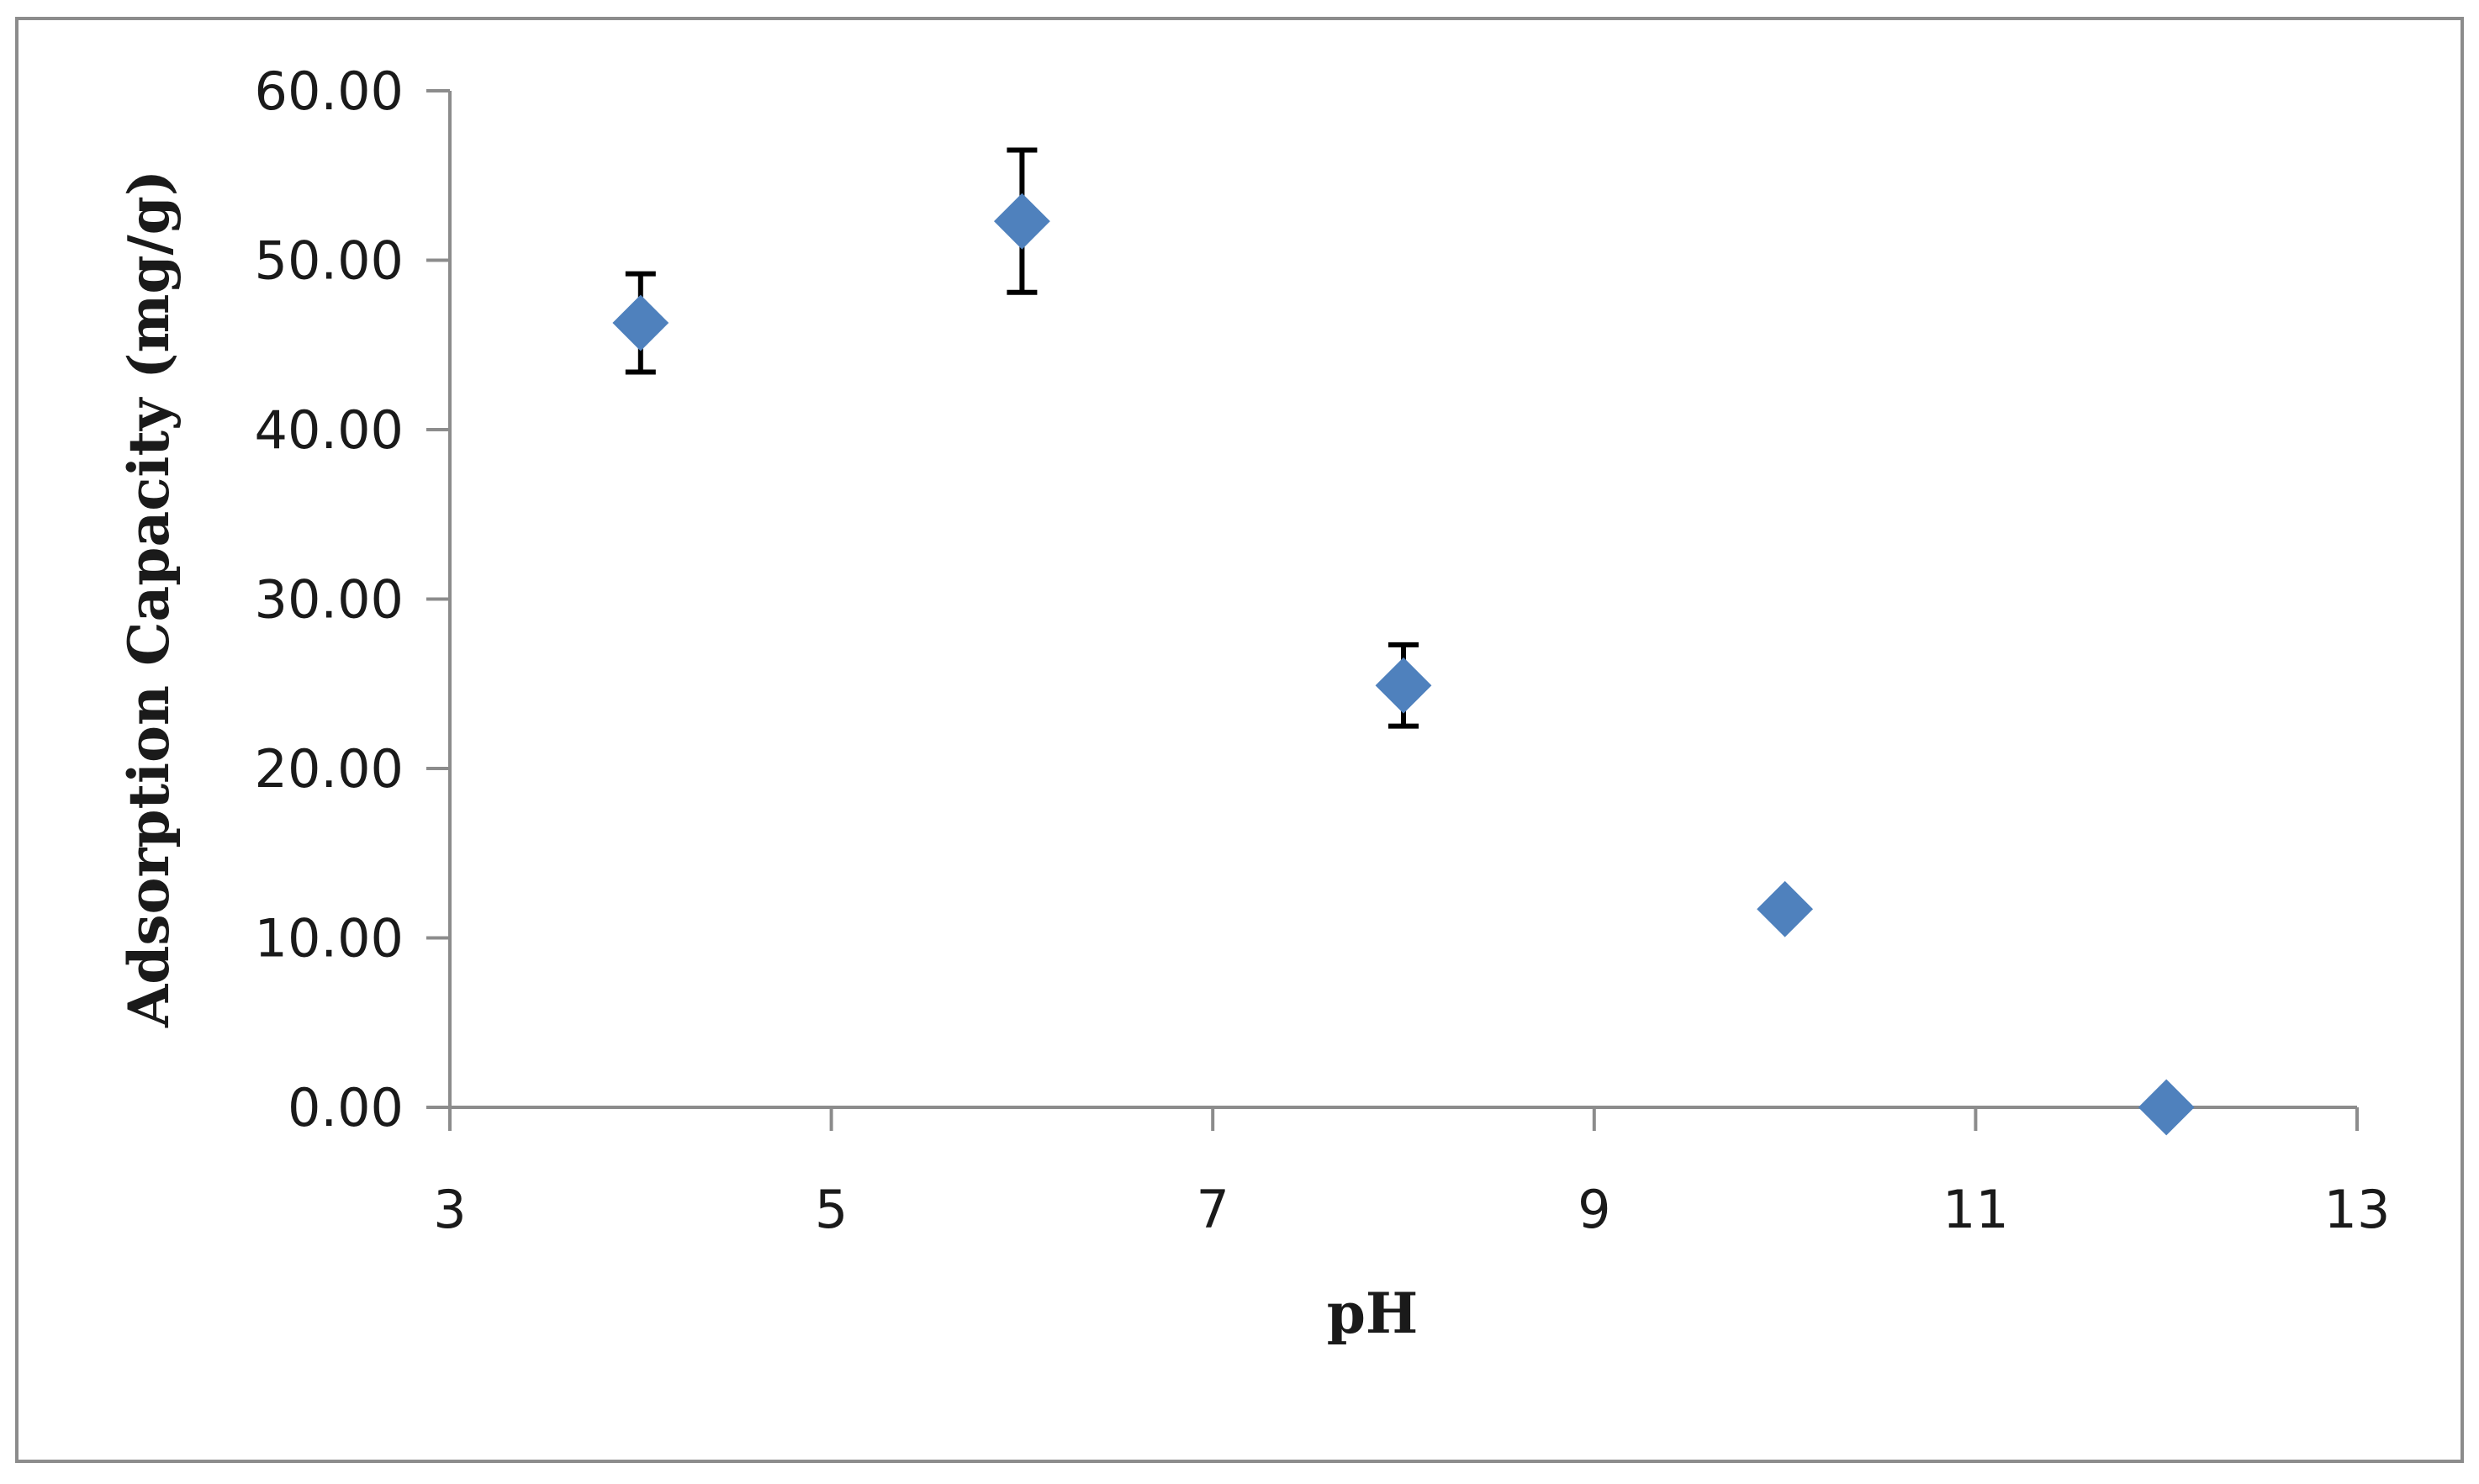 The height and width of the screenshot is (1484, 2479). Describe the element at coordinates (449, 1209) in the screenshot. I see `x-tick-label: 3` at that location.